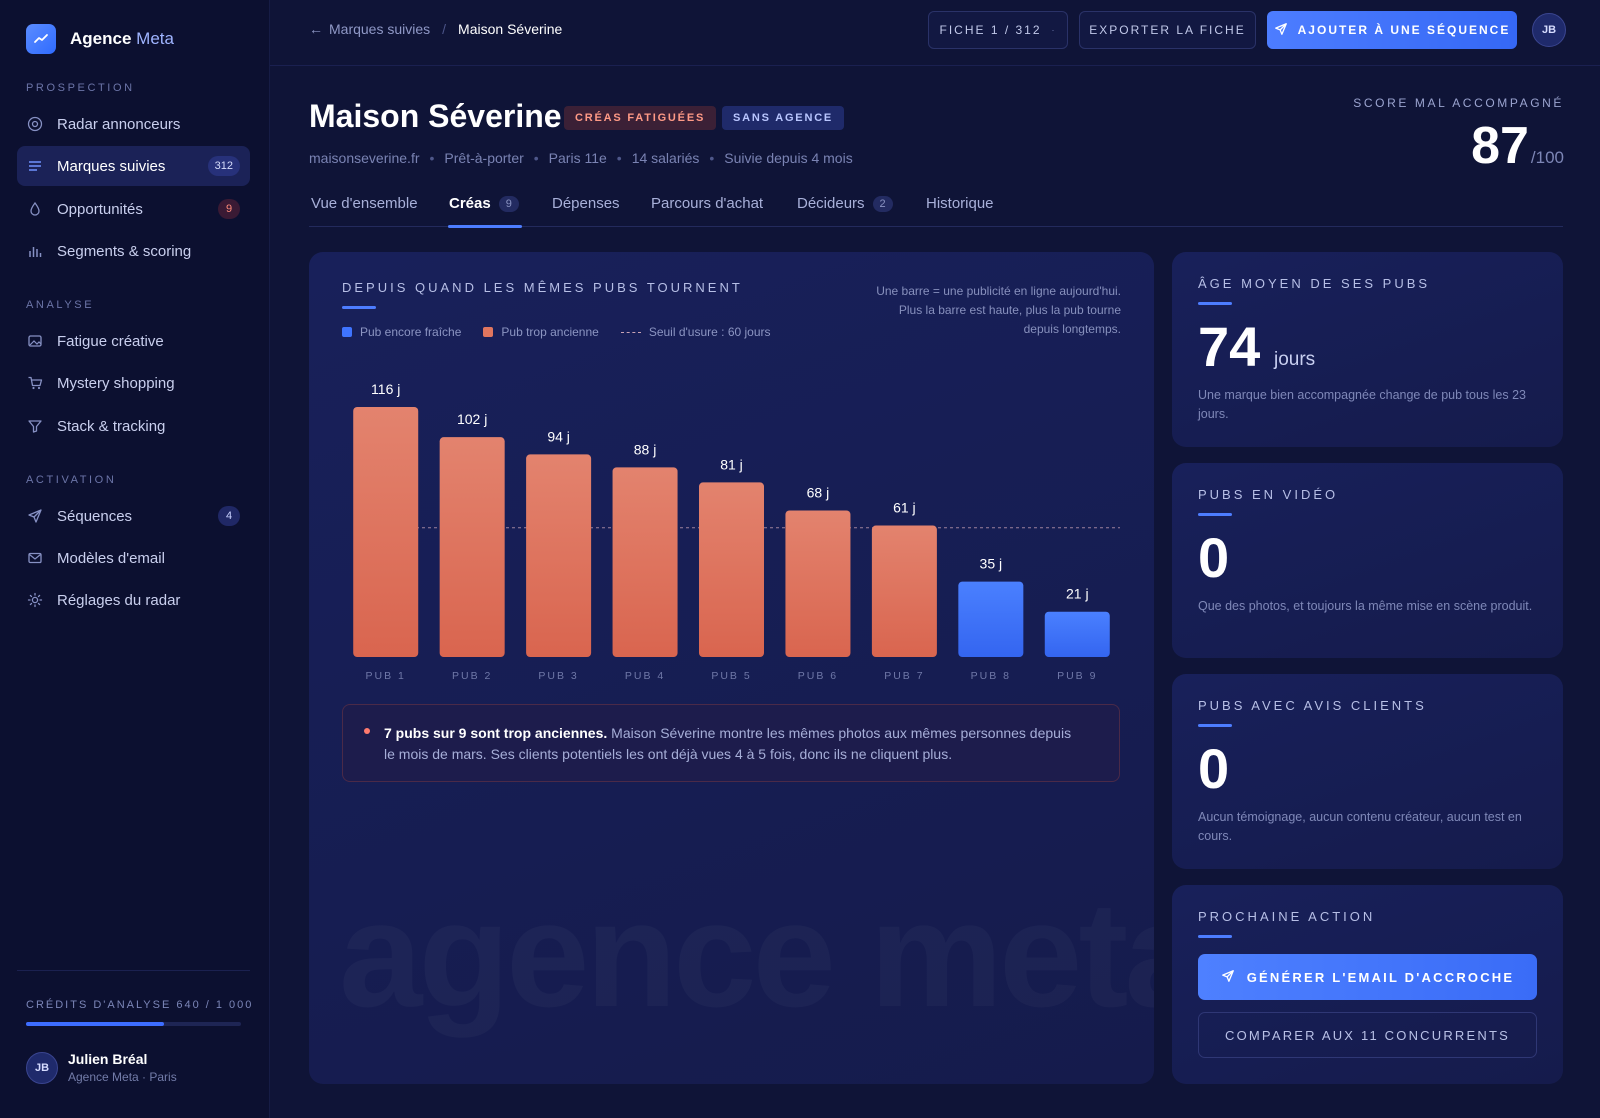 The width and height of the screenshot is (1600, 1118). I want to click on bar-value-label: 116 j, so click(385, 389).